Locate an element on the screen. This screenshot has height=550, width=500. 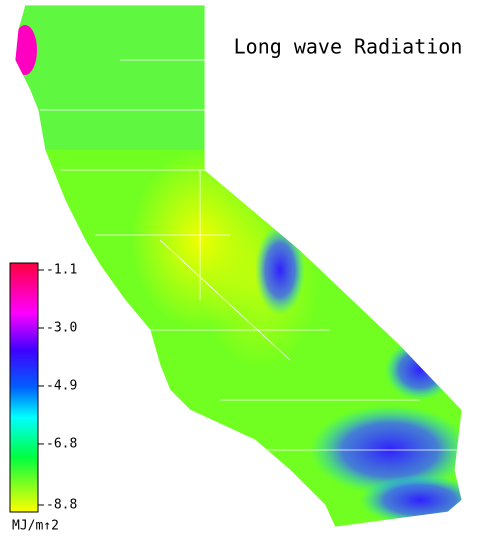
colorbar-tick-label: -6.8 is located at coordinates (61, 443).